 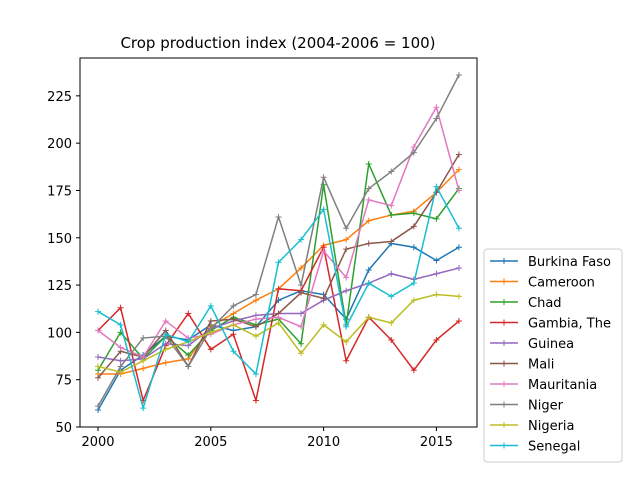 I want to click on legend-label: Gambia, The, so click(x=569, y=324).